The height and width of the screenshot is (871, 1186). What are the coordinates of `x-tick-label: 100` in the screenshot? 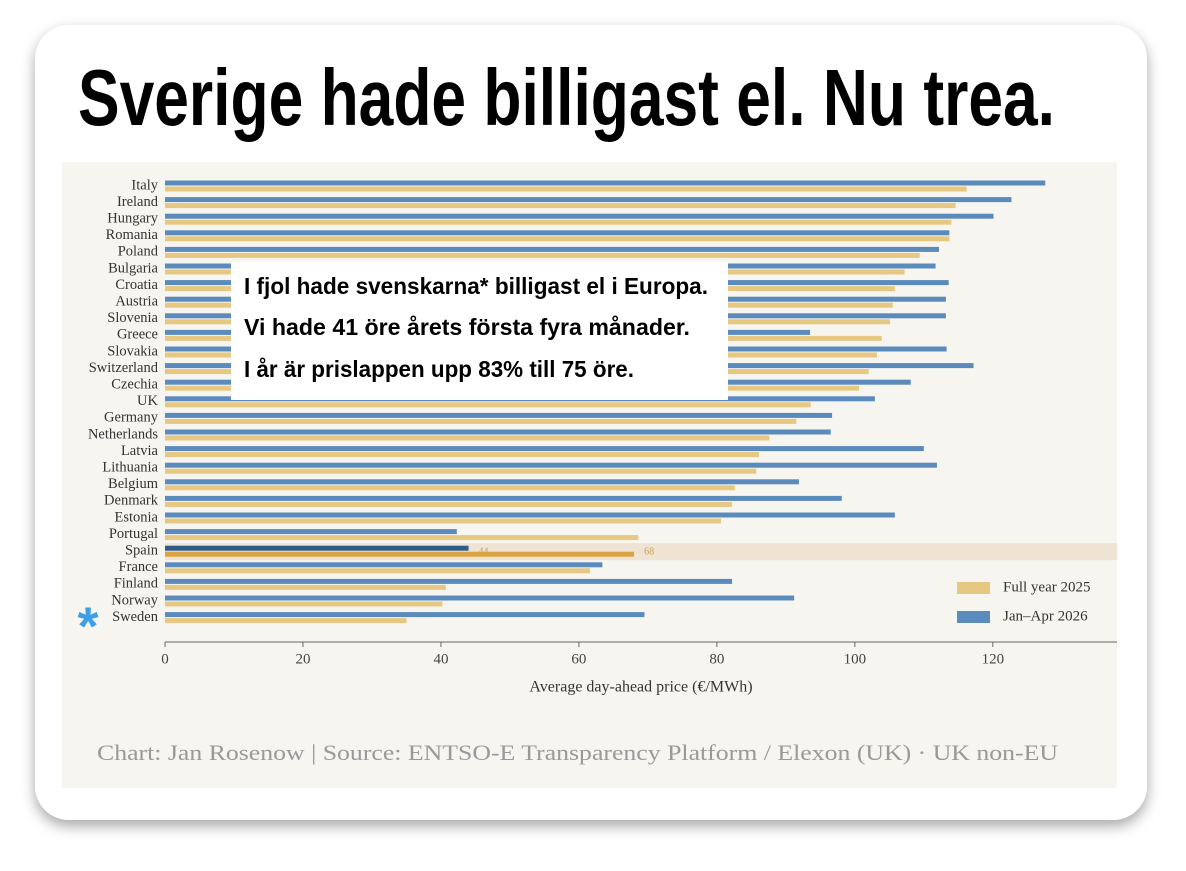 It's located at (855, 659).